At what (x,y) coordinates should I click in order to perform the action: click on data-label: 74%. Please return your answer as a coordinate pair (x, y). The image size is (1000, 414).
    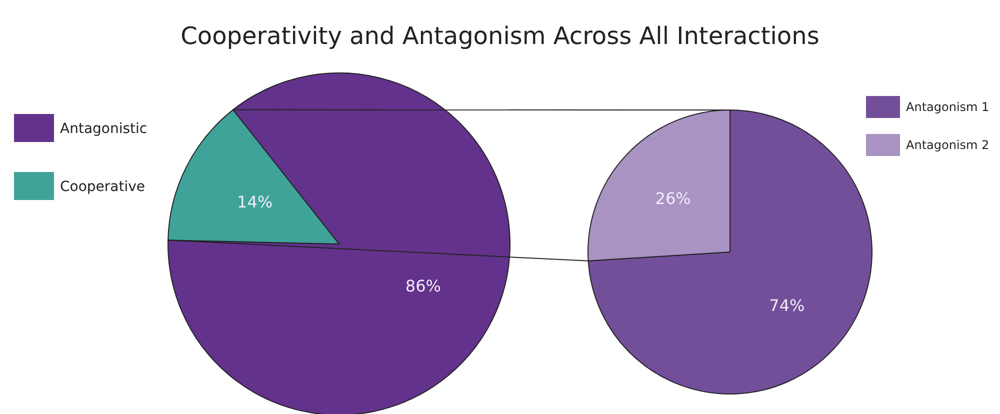
    Looking at the image, I should click on (787, 306).